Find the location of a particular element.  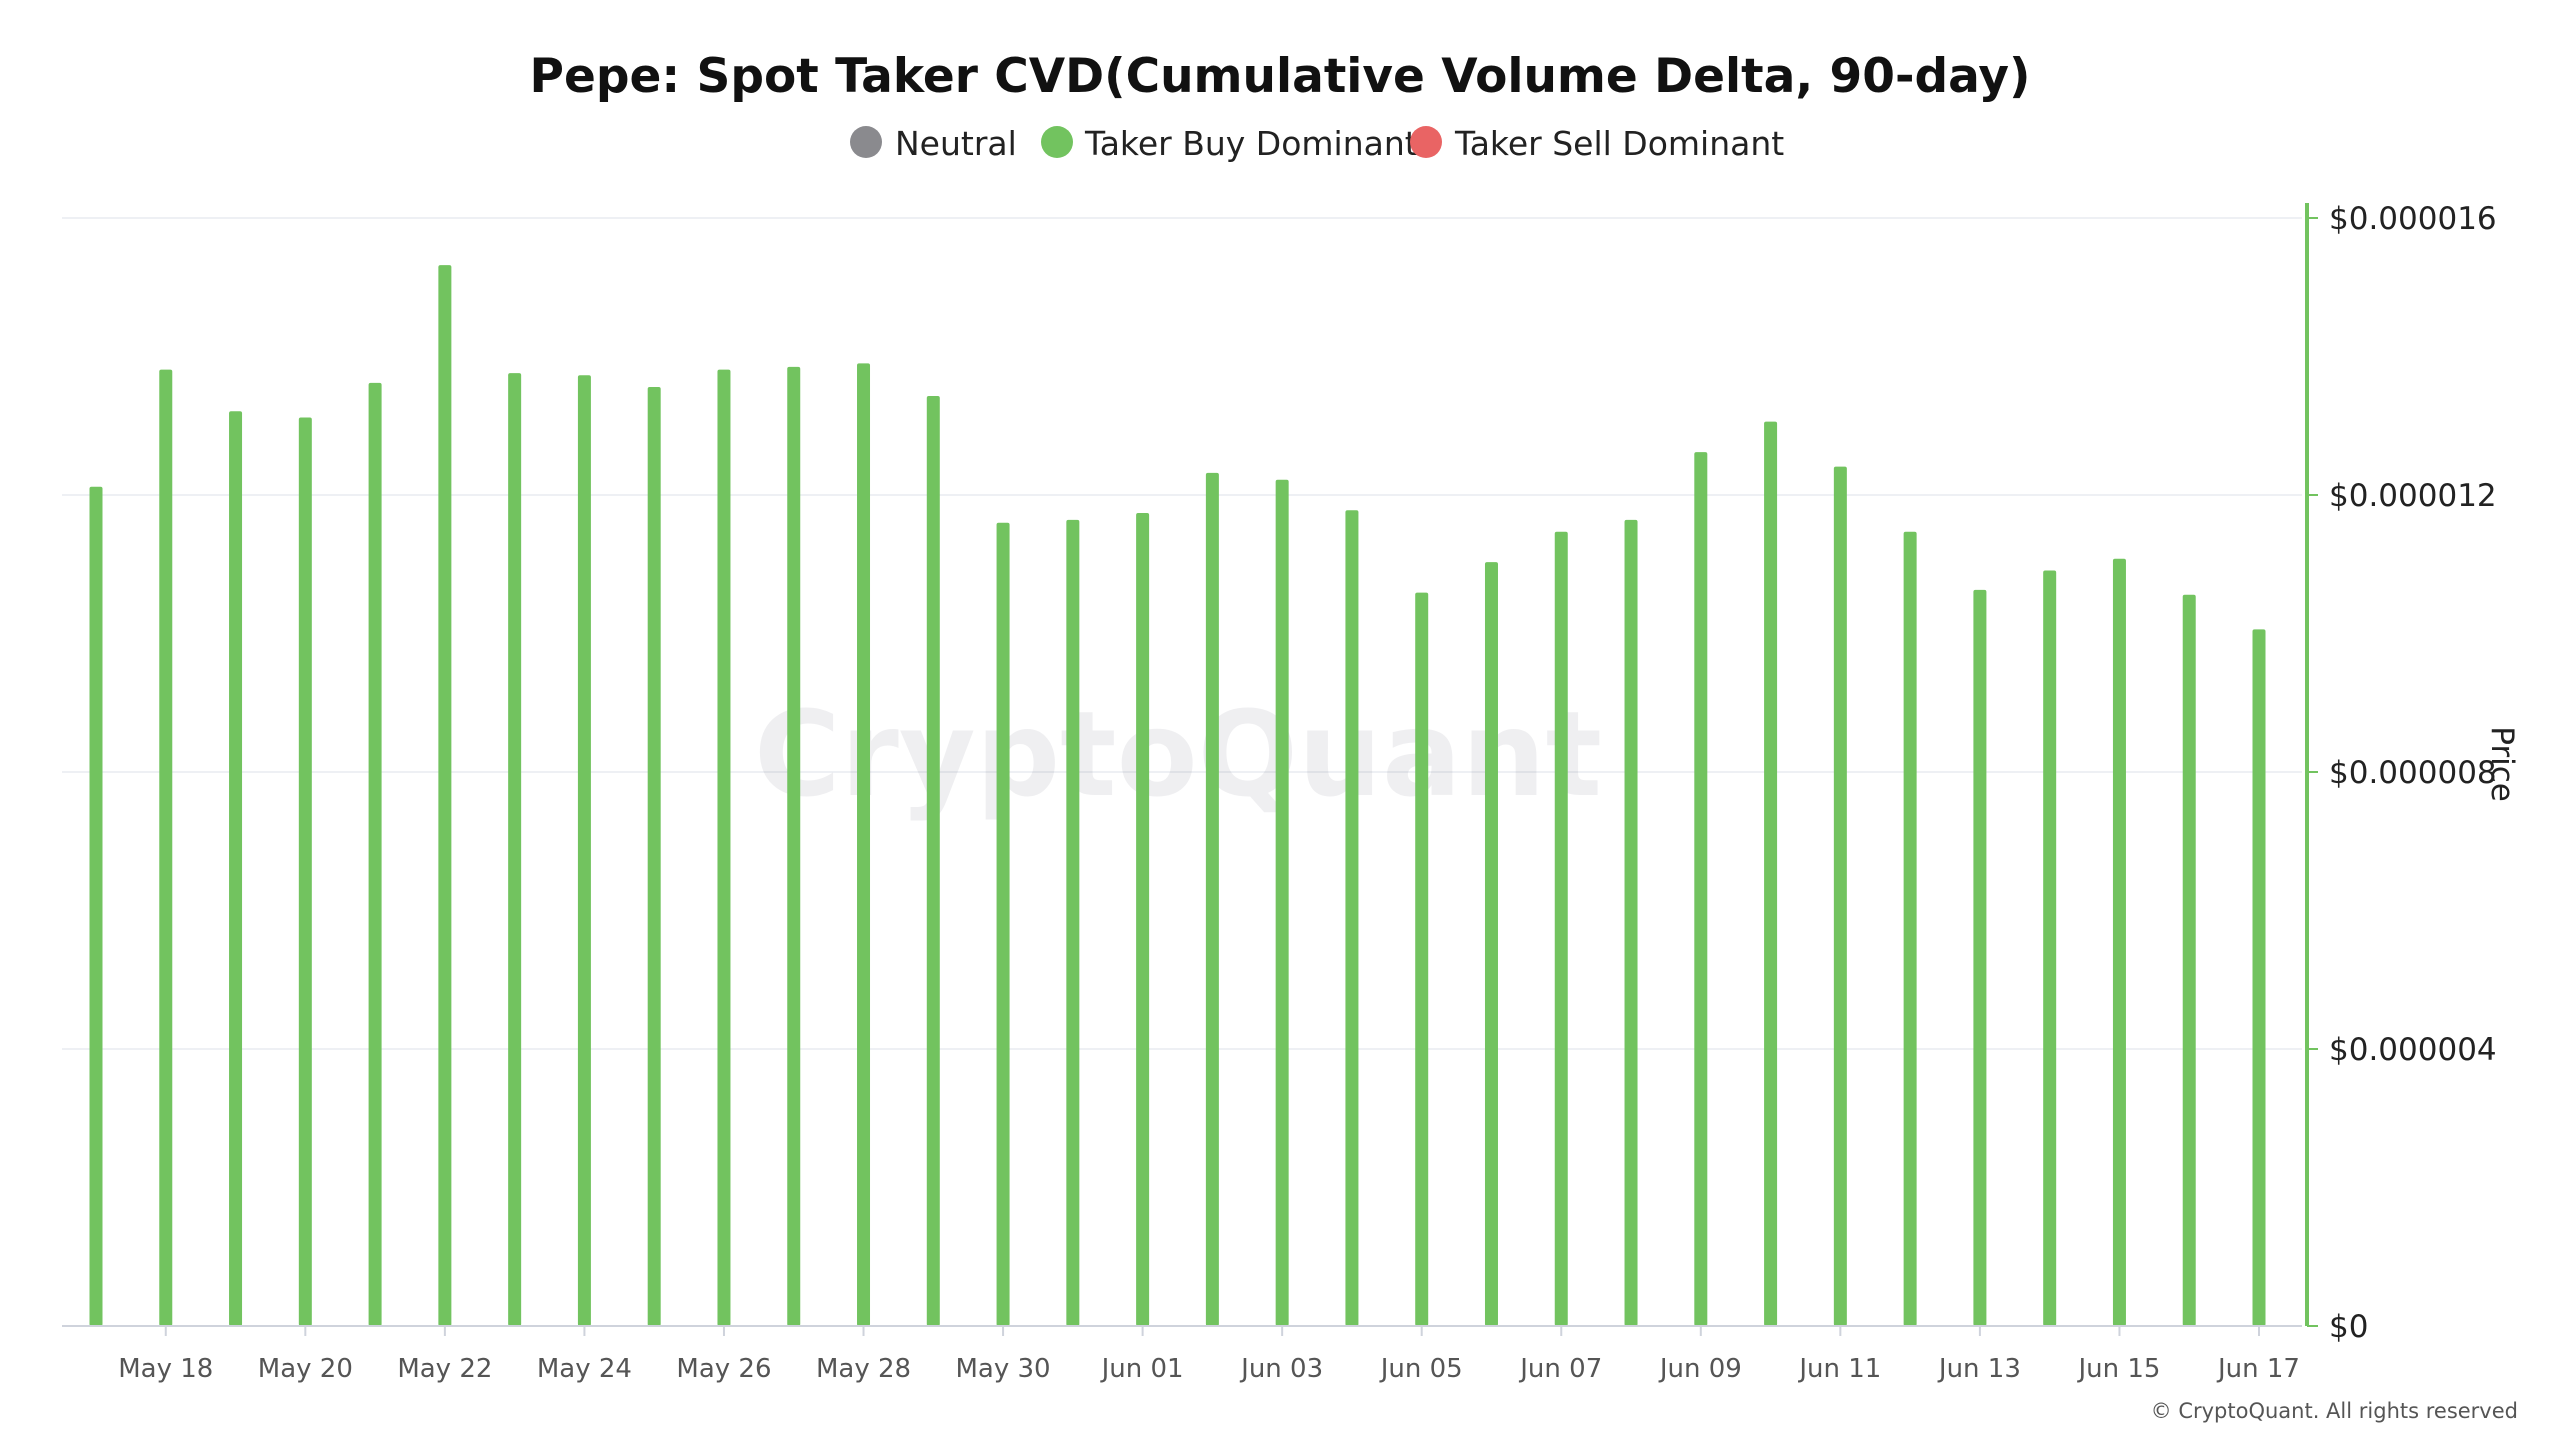

x-tick-label: May 20 is located at coordinates (305, 1369).